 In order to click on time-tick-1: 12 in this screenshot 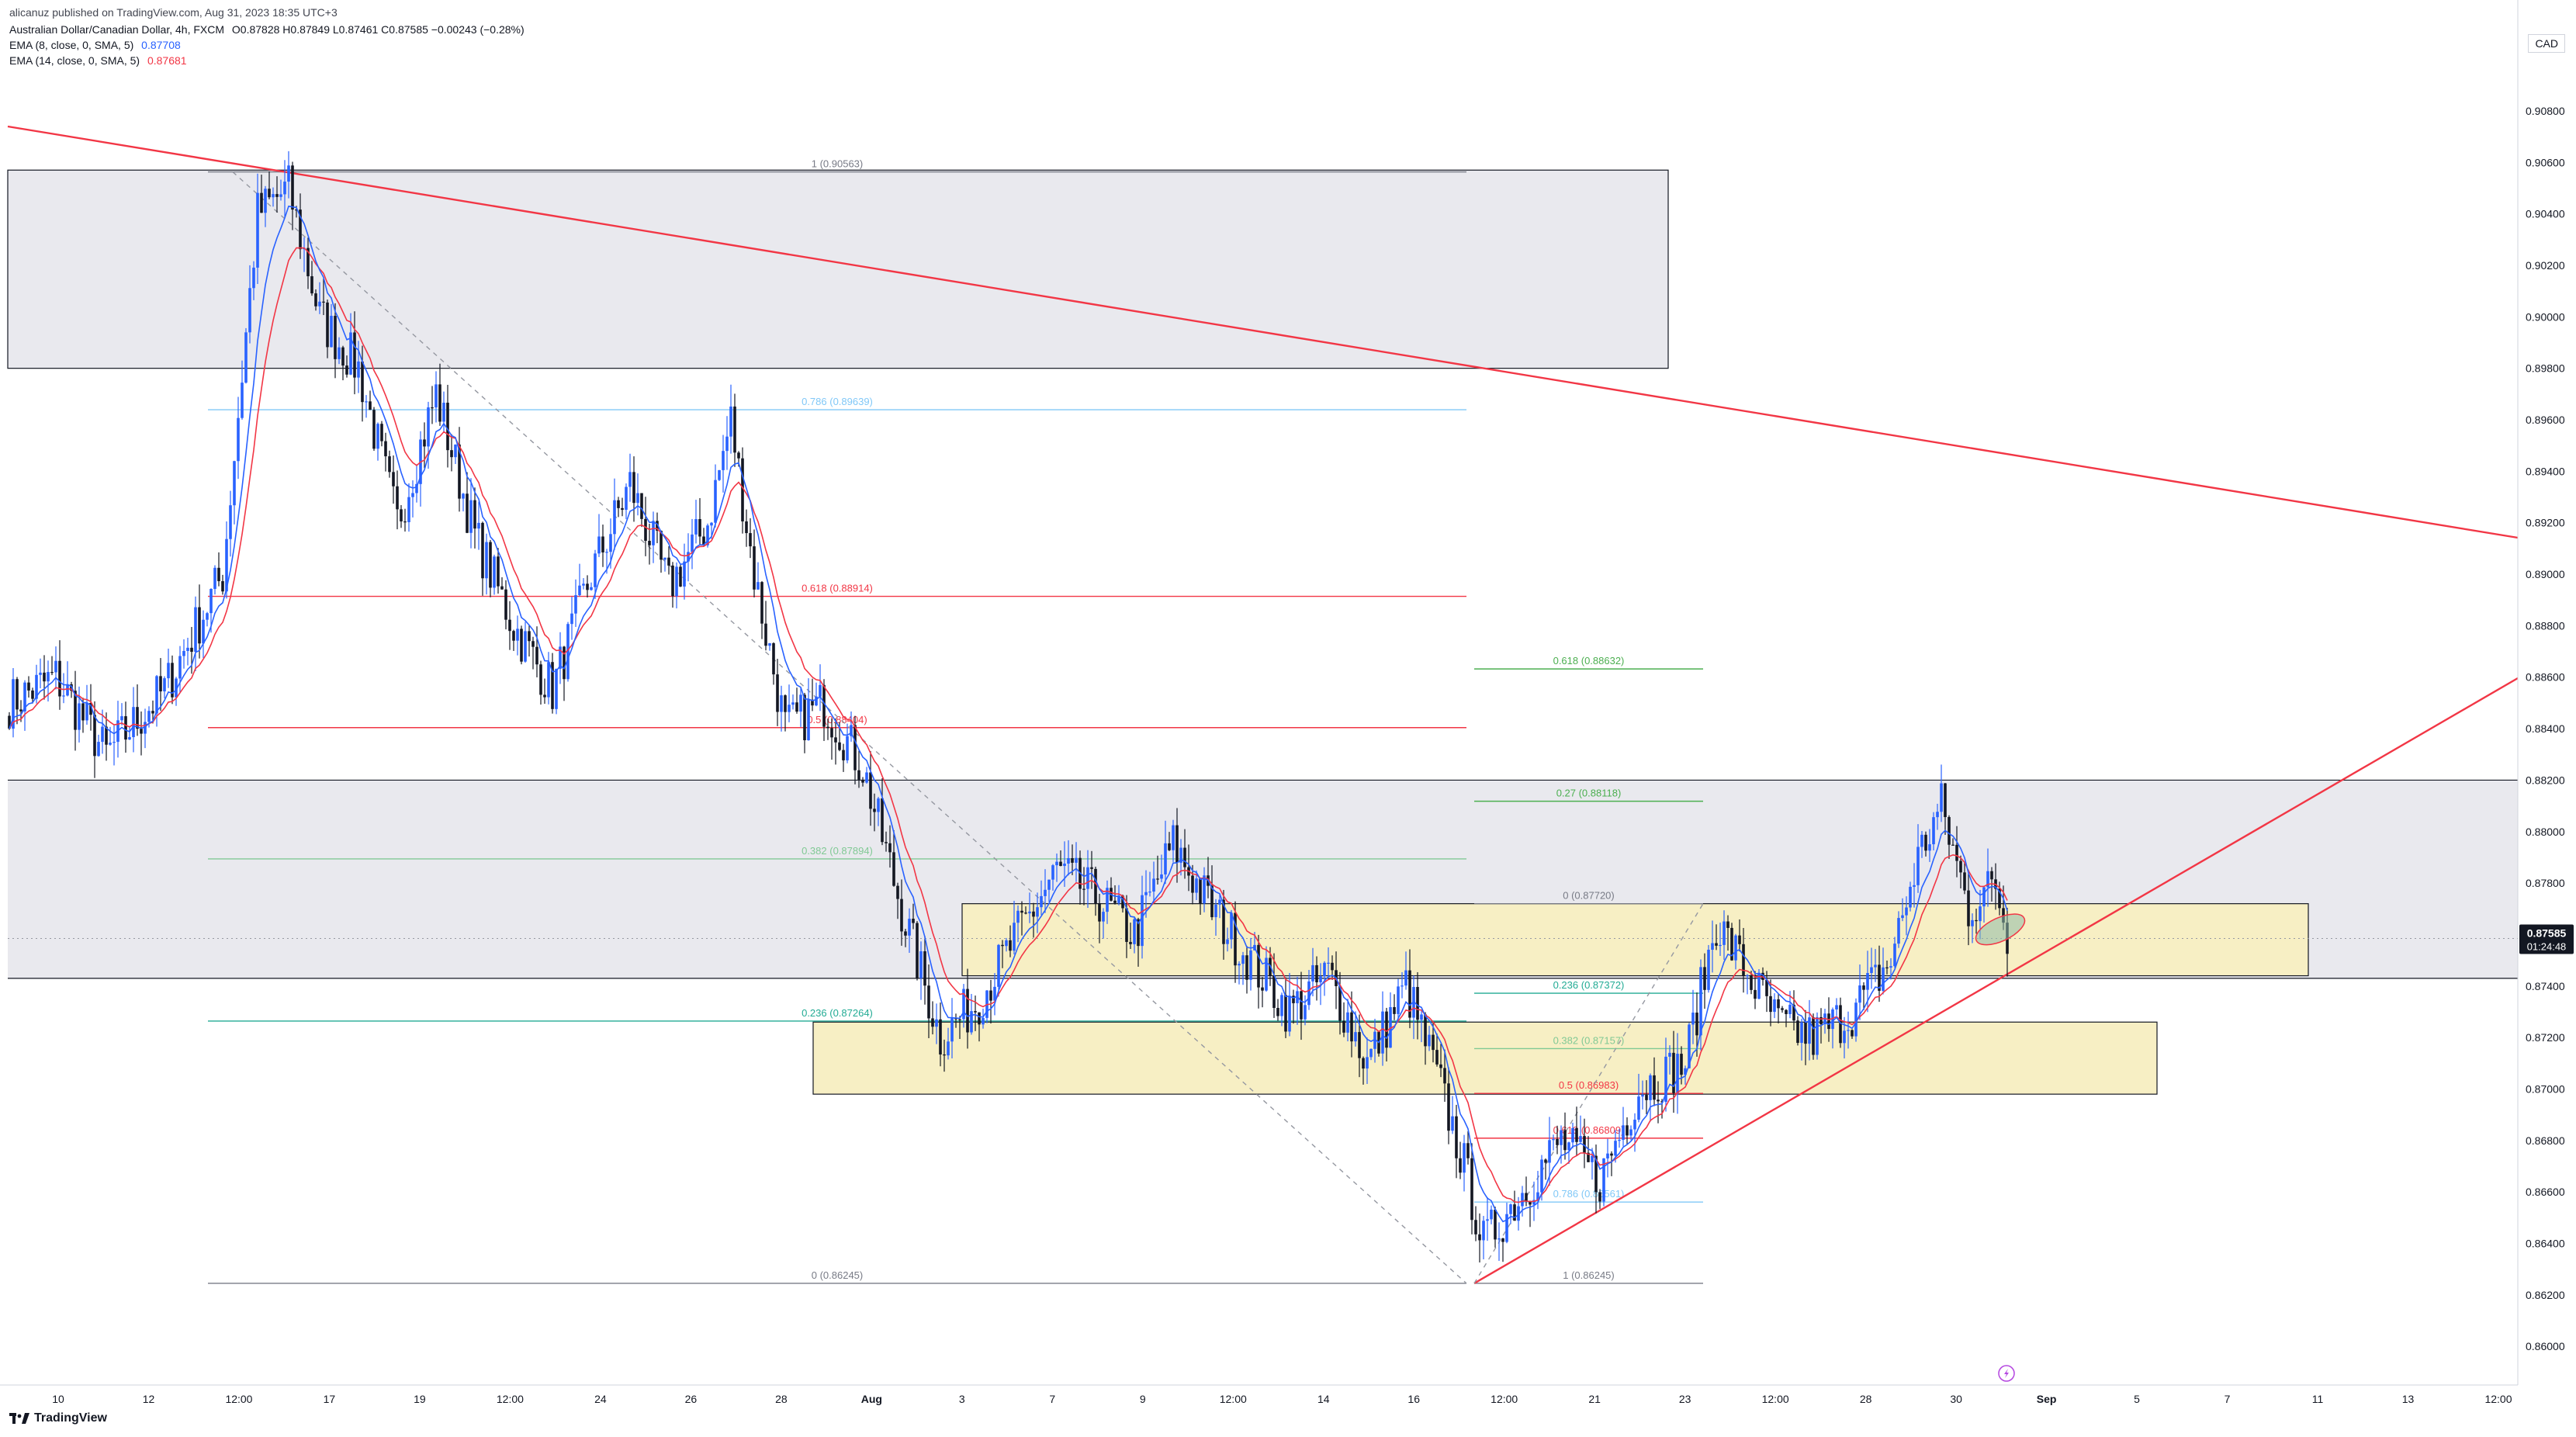, I will do `click(149, 1399)`.